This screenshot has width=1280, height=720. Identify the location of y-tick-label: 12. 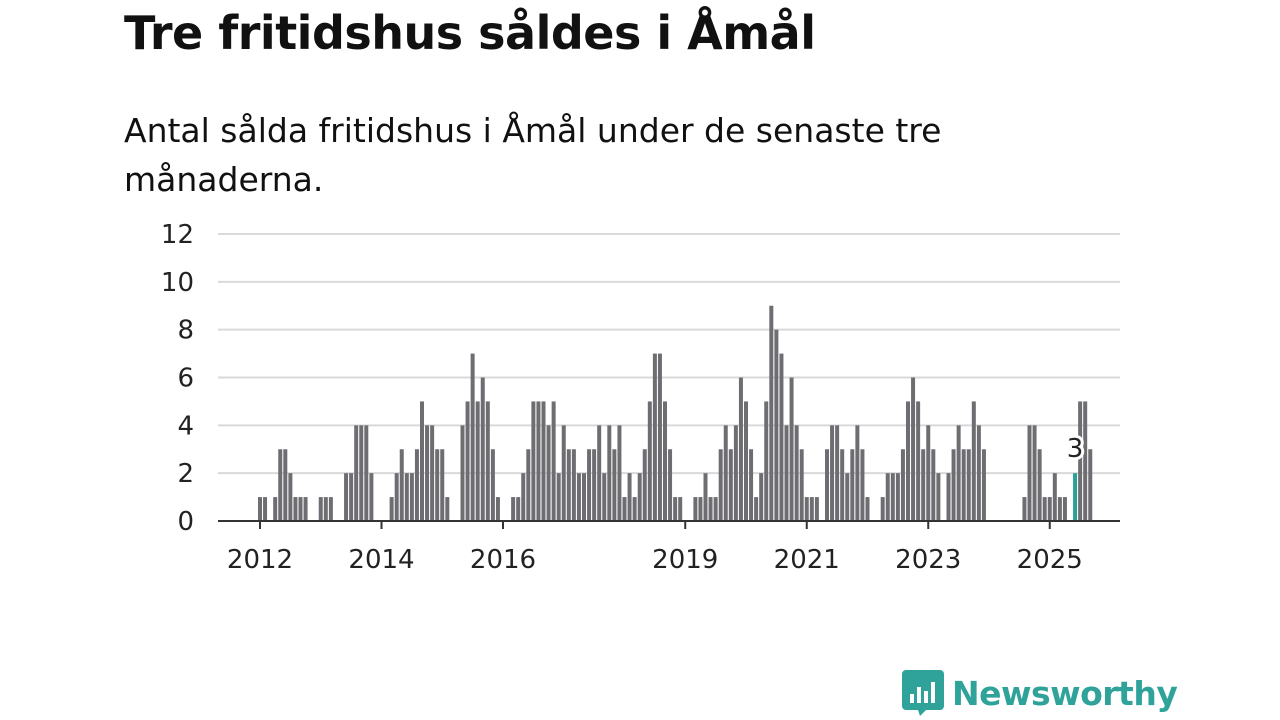
(177, 235).